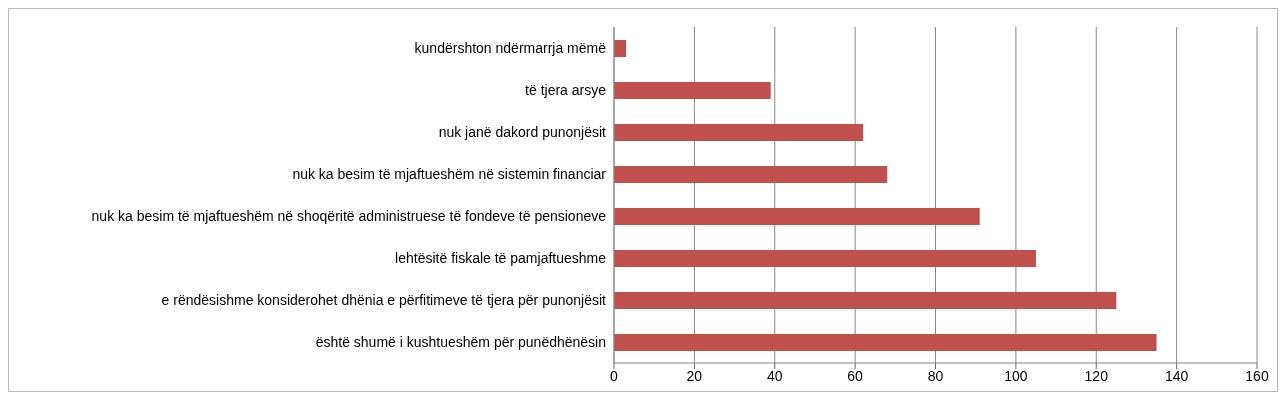 The width and height of the screenshot is (1286, 400). Describe the element at coordinates (614, 375) in the screenshot. I see `x-tick-label: 0` at that location.